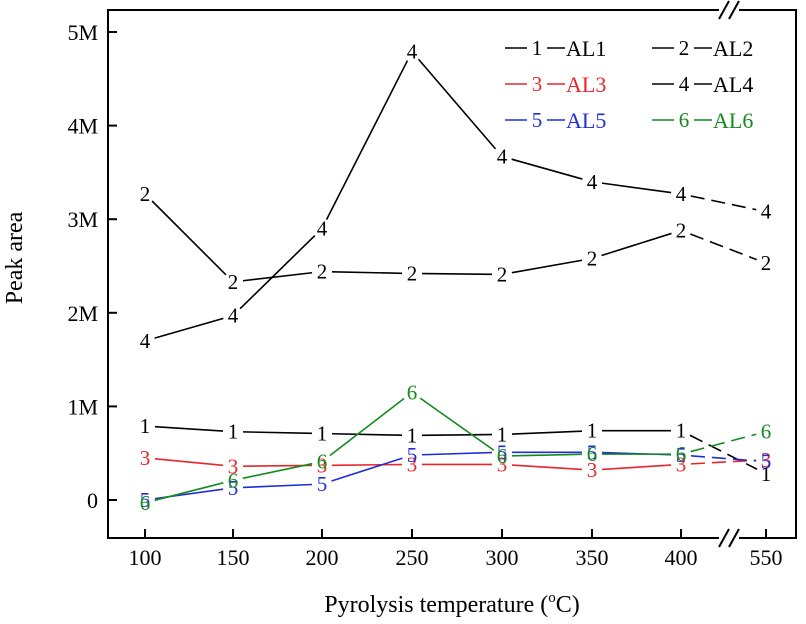 The image size is (806, 624). I want to click on x-tick-label: 300, so click(502, 557).